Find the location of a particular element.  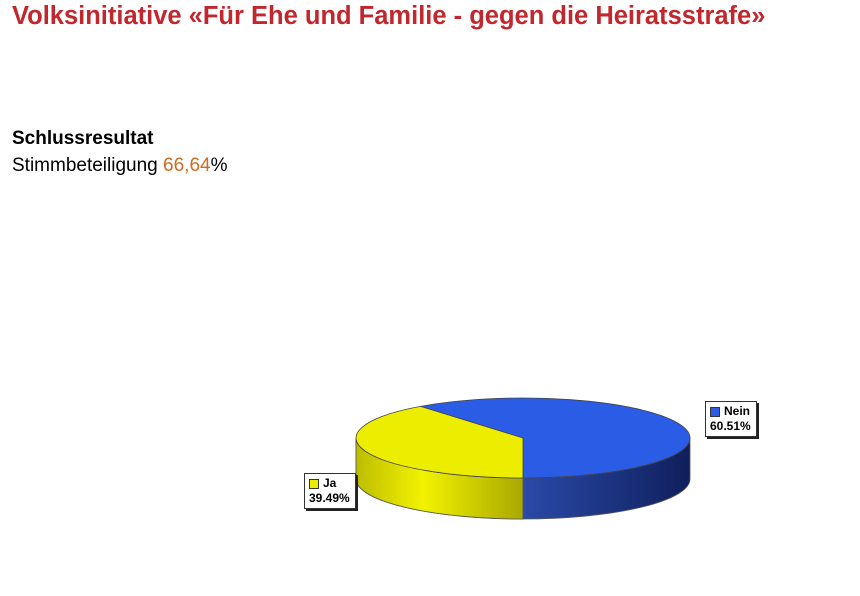

legend-ja-name: Ja is located at coordinates (330, 483).